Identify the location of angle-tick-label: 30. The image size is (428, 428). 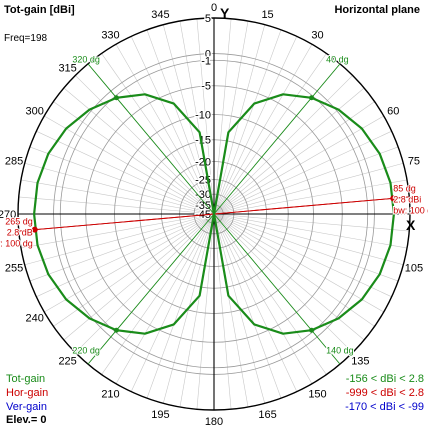
(317, 36).